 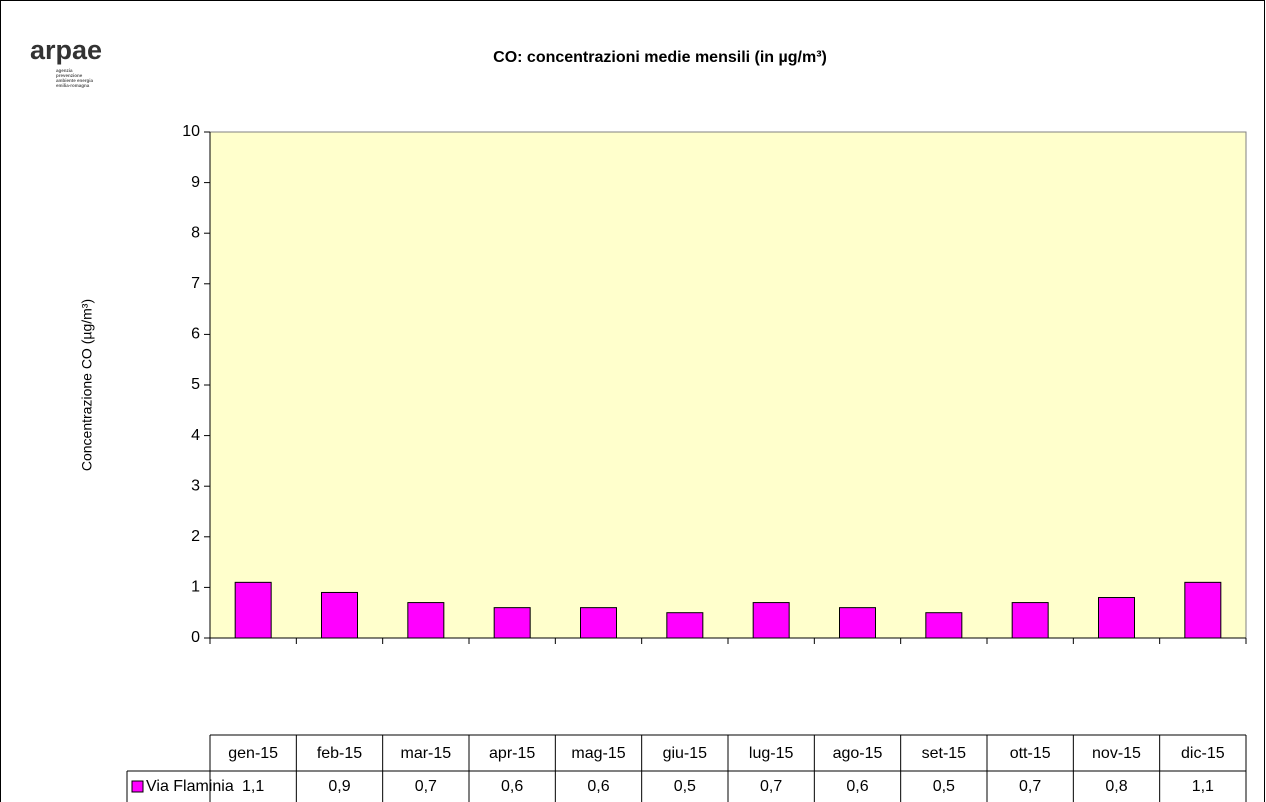 I want to click on legend-swatch, so click(x=137, y=786).